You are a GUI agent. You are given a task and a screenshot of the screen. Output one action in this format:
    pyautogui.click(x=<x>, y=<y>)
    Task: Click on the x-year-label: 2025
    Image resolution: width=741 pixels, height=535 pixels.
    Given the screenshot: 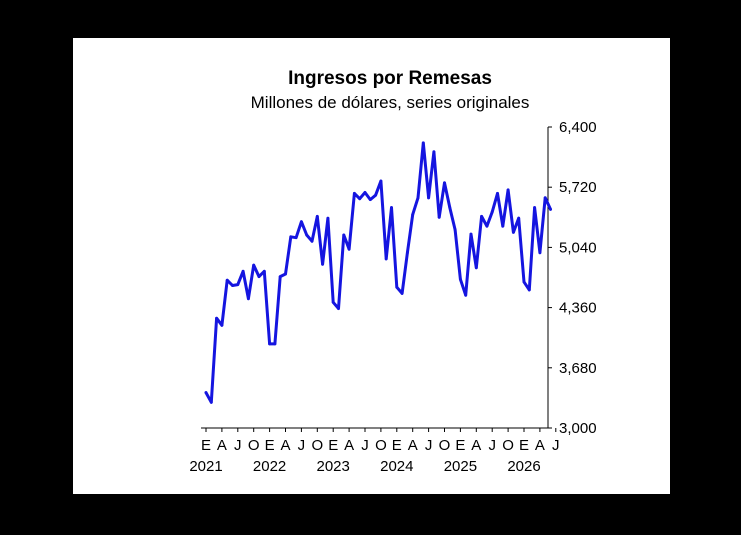 What is the action you would take?
    pyautogui.click(x=460, y=466)
    